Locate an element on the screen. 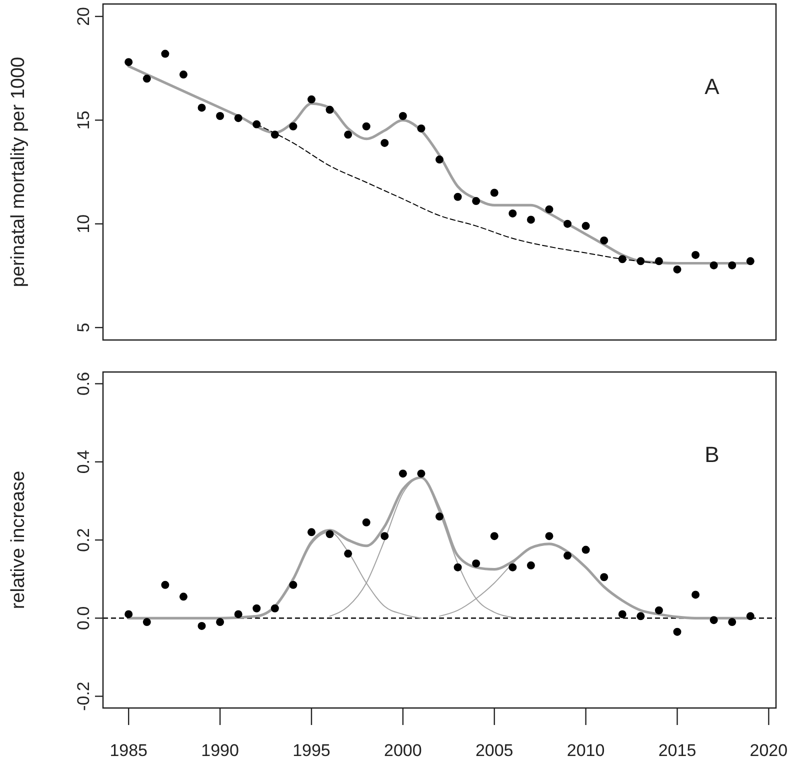 The height and width of the screenshot is (772, 800). x-tick-label: 2020 is located at coordinates (769, 750).